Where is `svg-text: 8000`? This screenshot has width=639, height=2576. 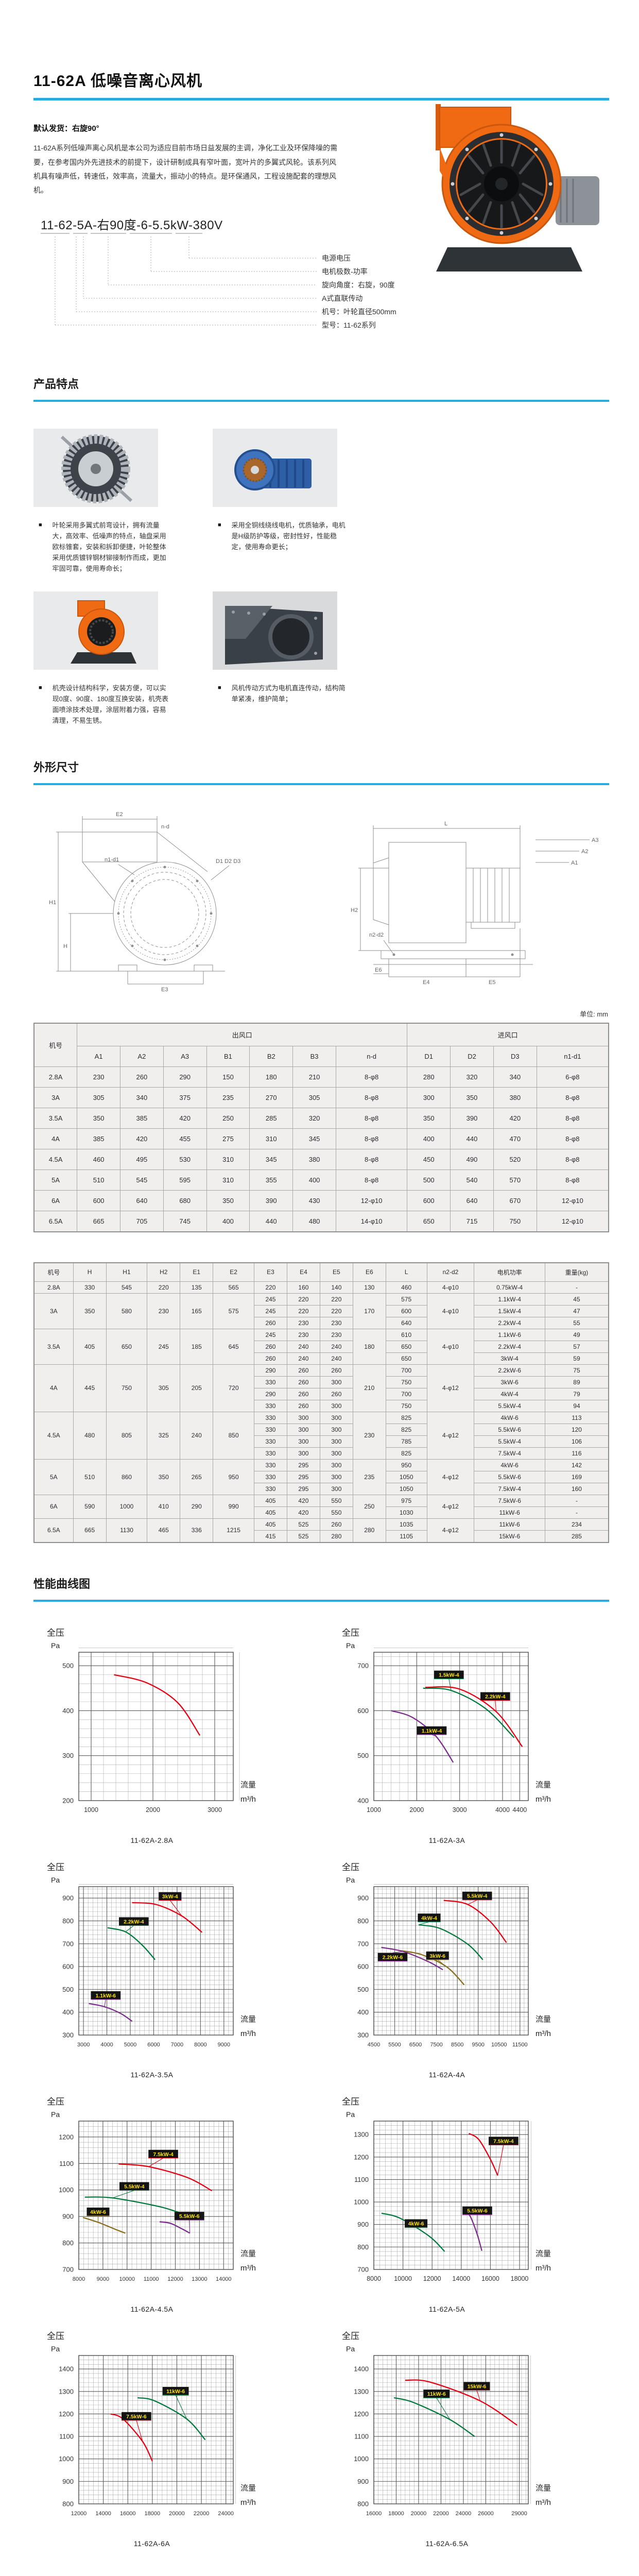 svg-text: 8000 is located at coordinates (374, 2278).